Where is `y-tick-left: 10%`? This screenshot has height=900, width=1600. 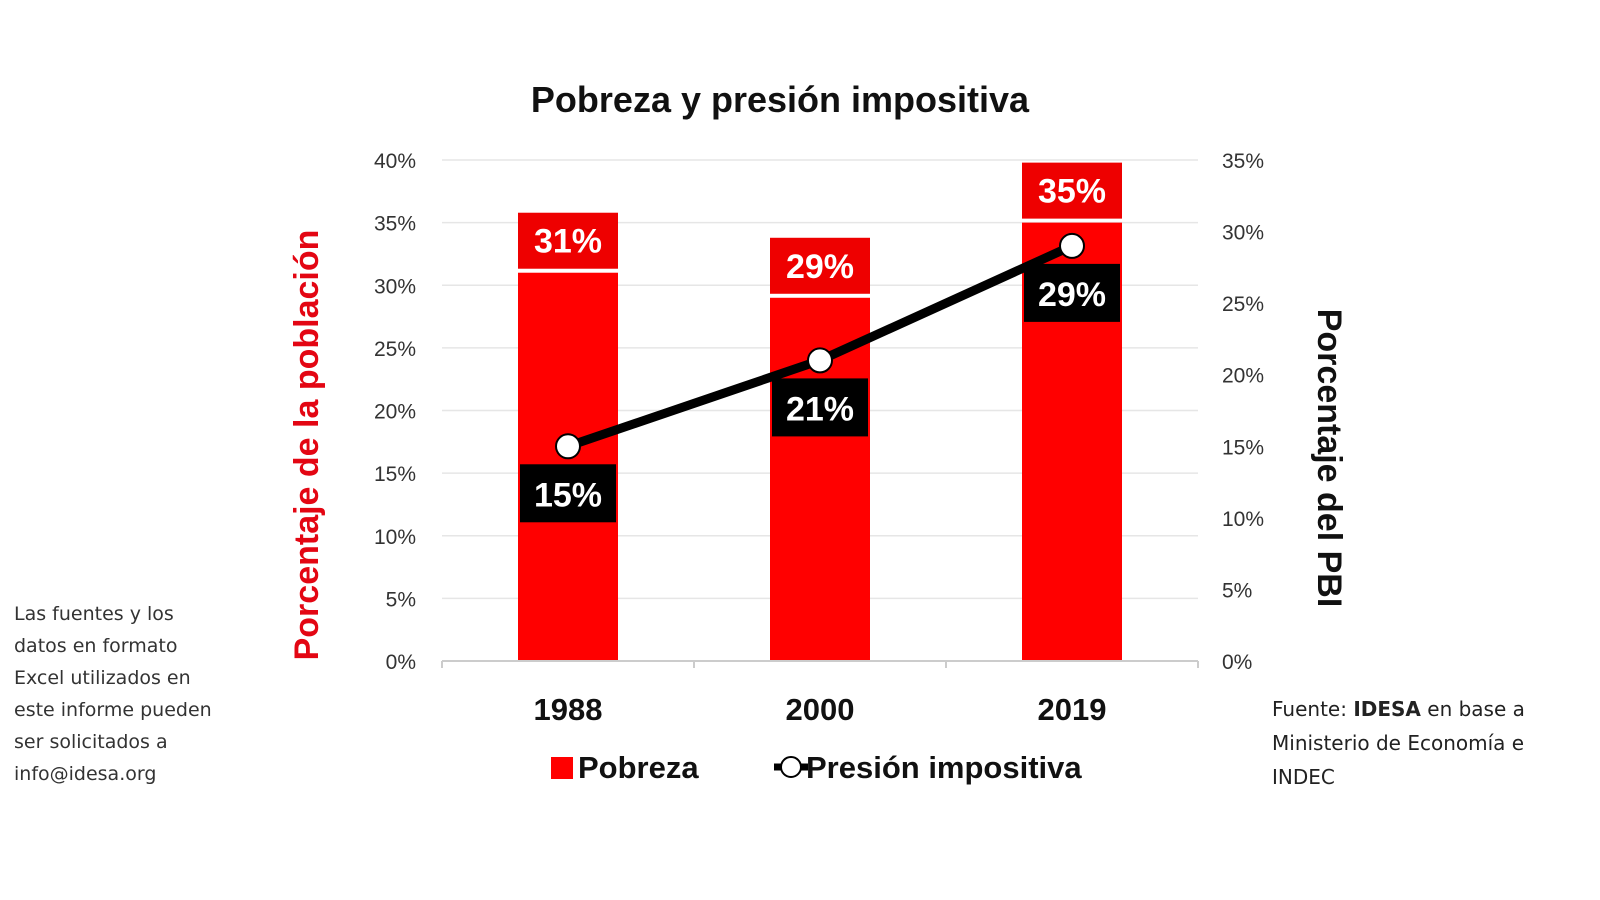
y-tick-left: 10% is located at coordinates (395, 537).